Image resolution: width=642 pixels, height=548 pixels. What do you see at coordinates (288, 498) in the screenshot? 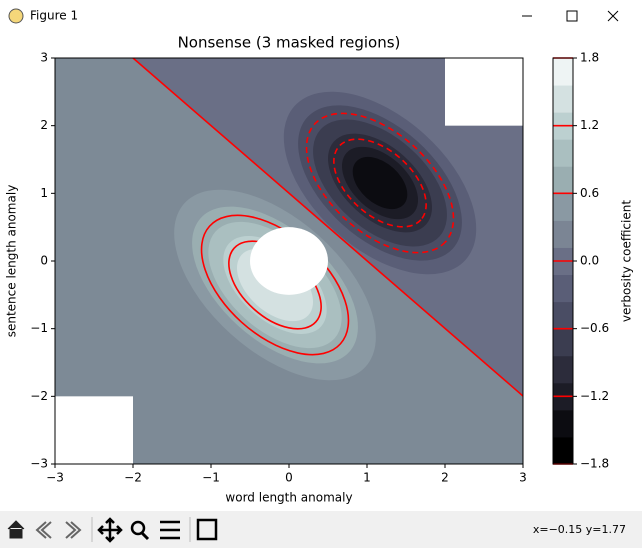
I see `x-axis-label: word length anomaly` at bounding box center [288, 498].